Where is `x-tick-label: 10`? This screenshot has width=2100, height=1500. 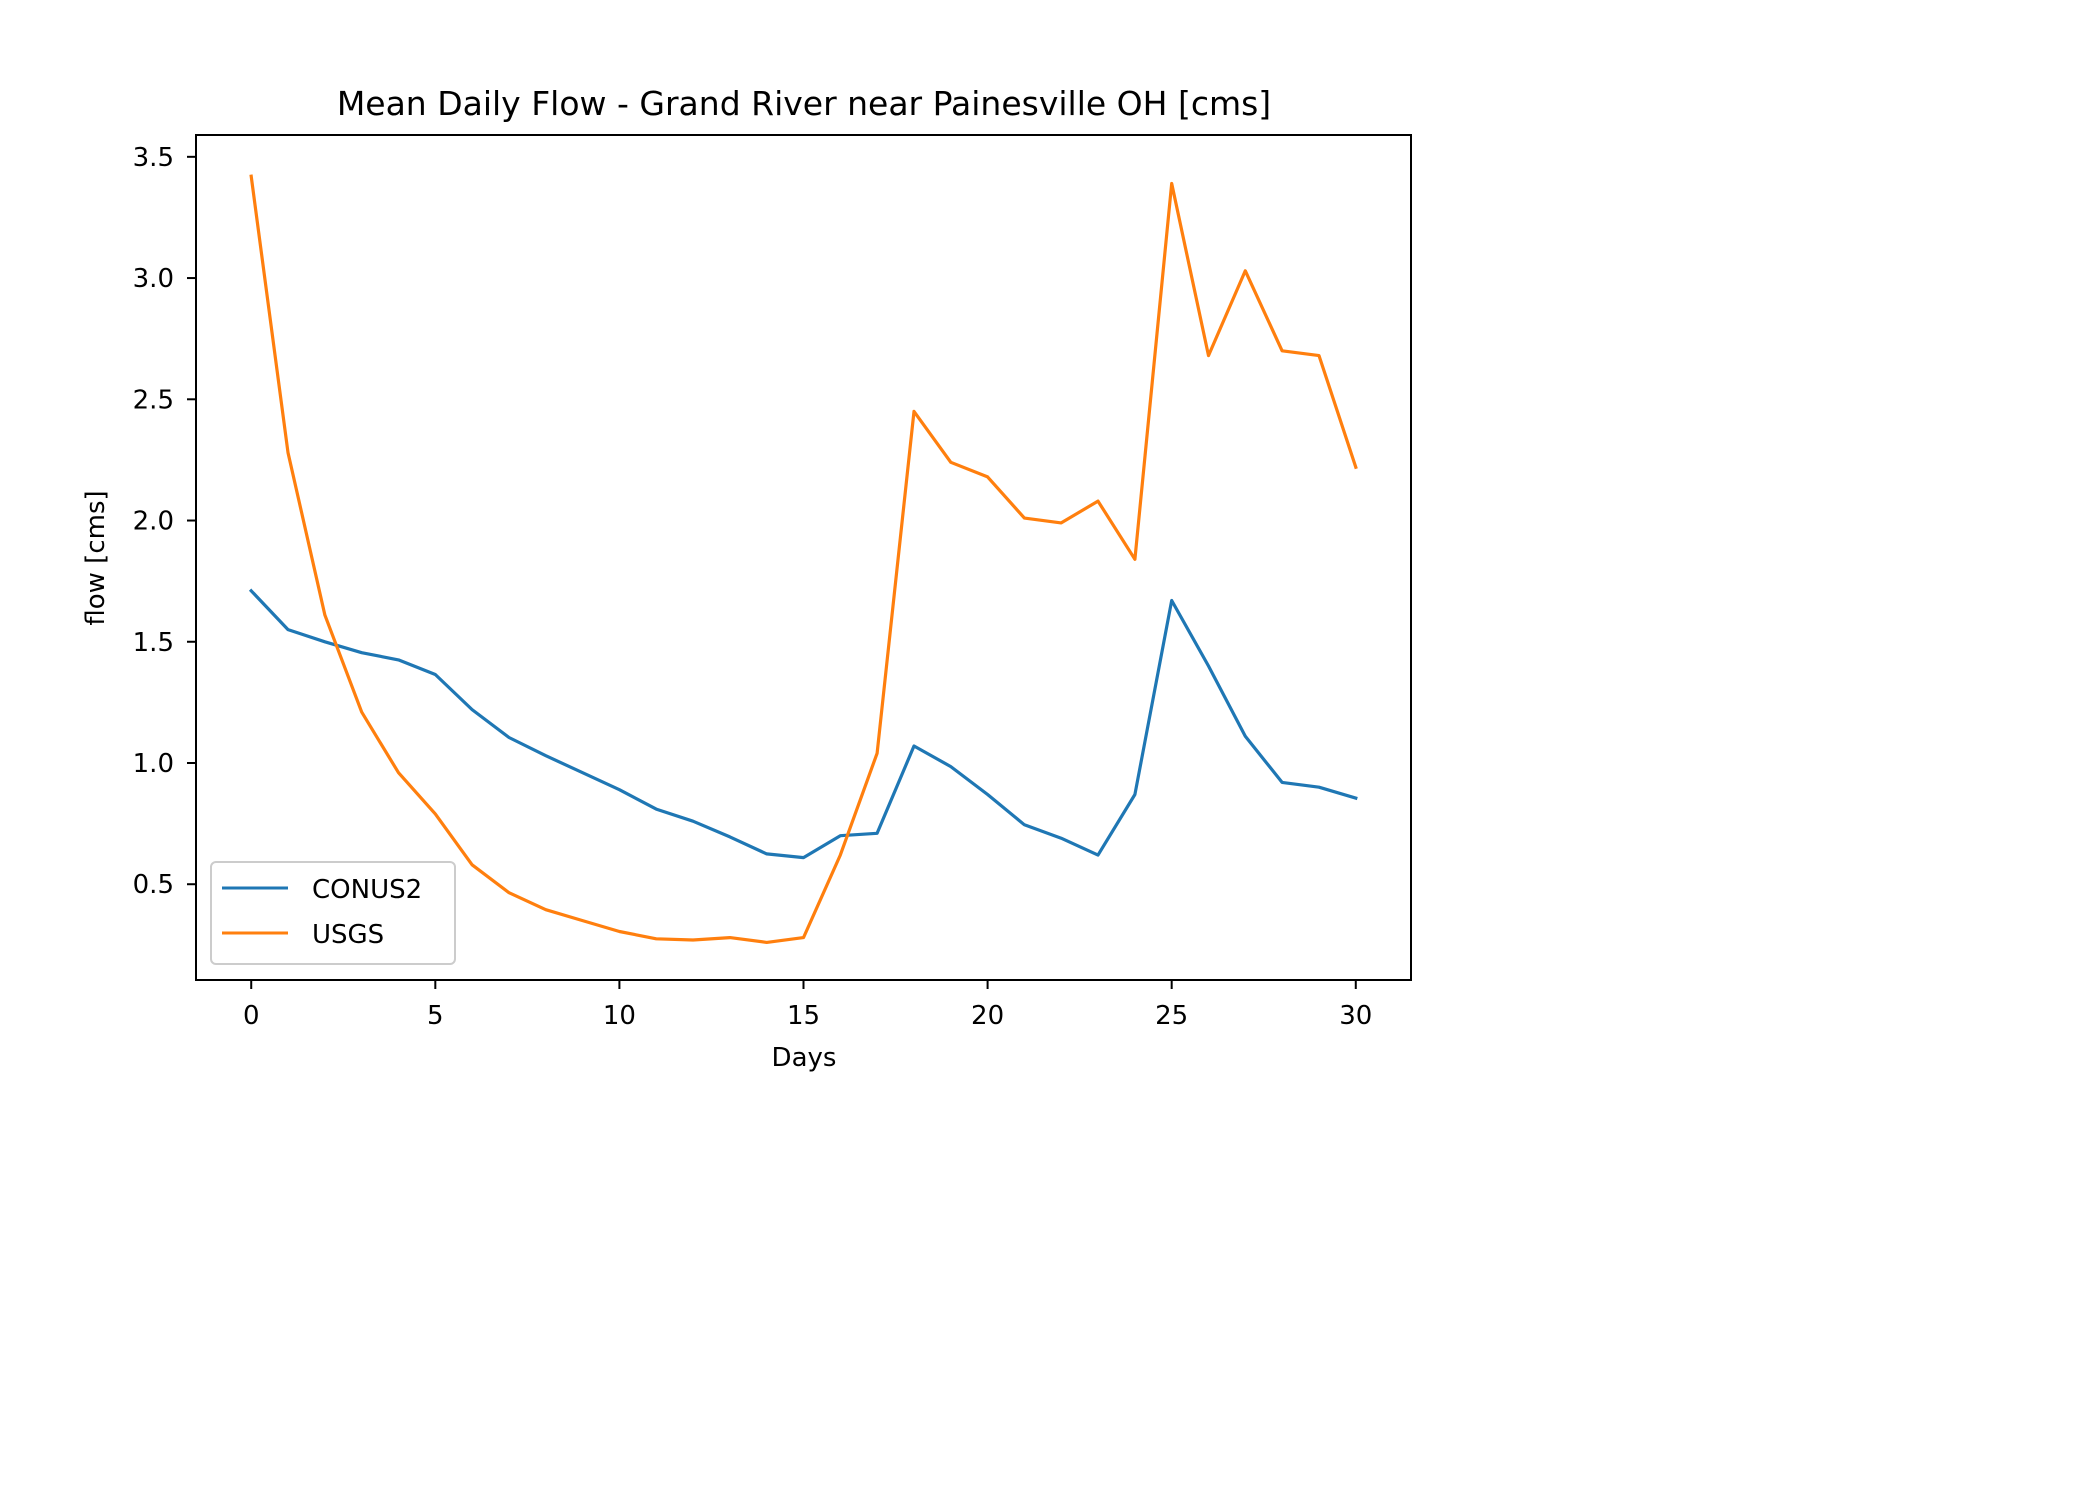
x-tick-label: 10 is located at coordinates (619, 1016).